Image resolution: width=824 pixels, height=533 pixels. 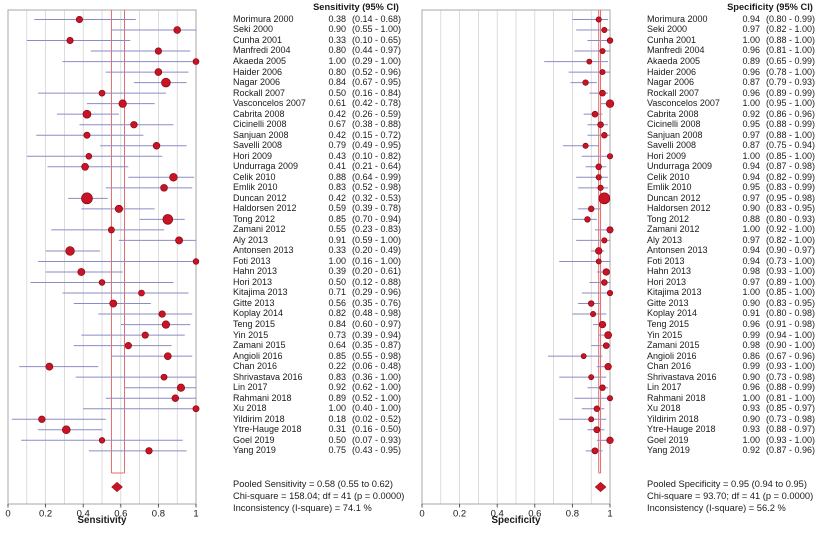 I want to click on study-label: Rahmani 2018, so click(x=676, y=397).